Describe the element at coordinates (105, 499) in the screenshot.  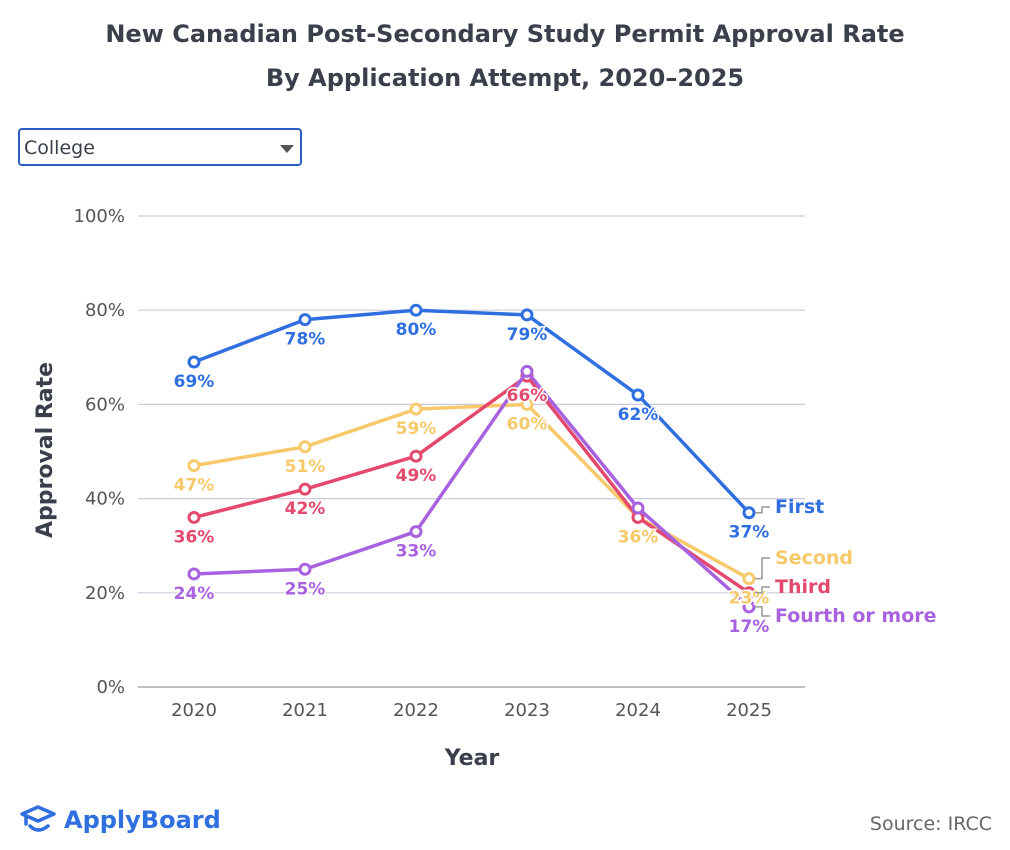
I see `y-tick-label: 40%` at that location.